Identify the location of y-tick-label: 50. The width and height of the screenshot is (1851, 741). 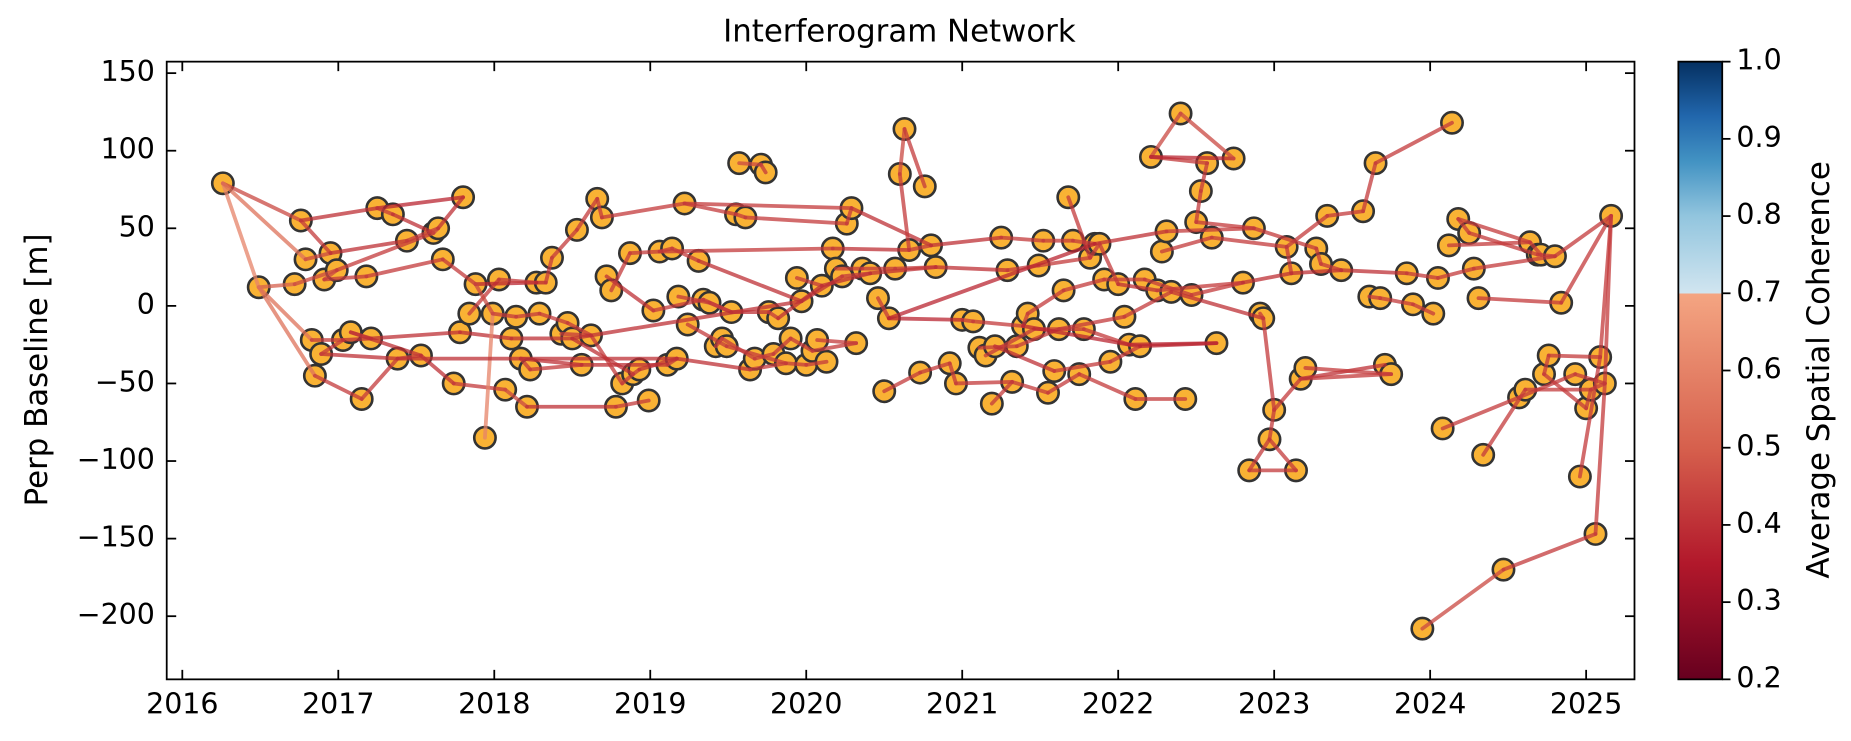
(137, 226).